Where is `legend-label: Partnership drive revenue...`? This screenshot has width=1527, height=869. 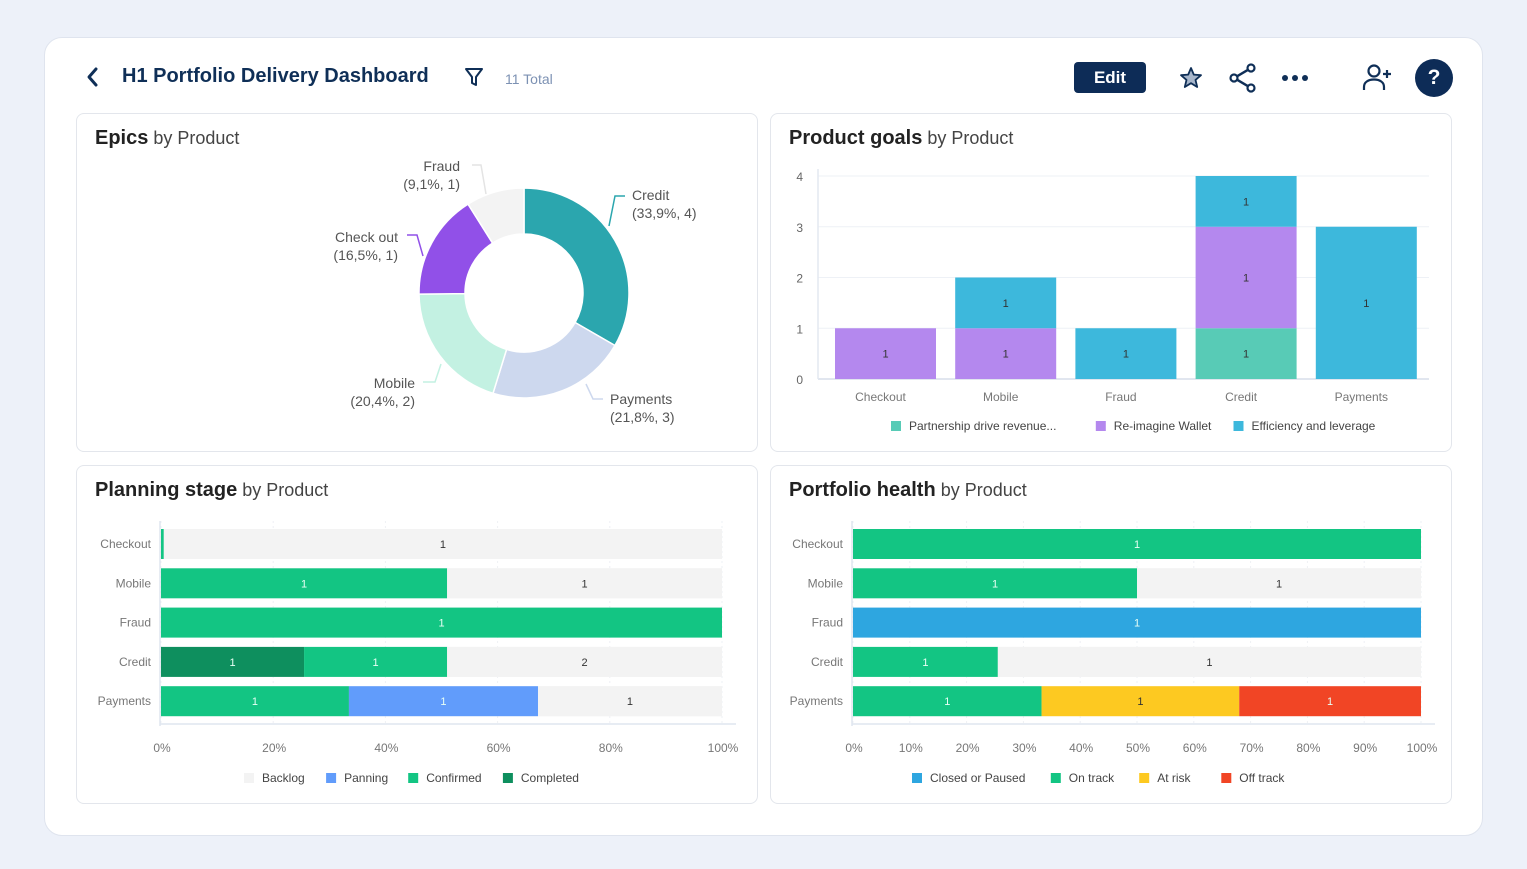 legend-label: Partnership drive revenue... is located at coordinates (982, 426).